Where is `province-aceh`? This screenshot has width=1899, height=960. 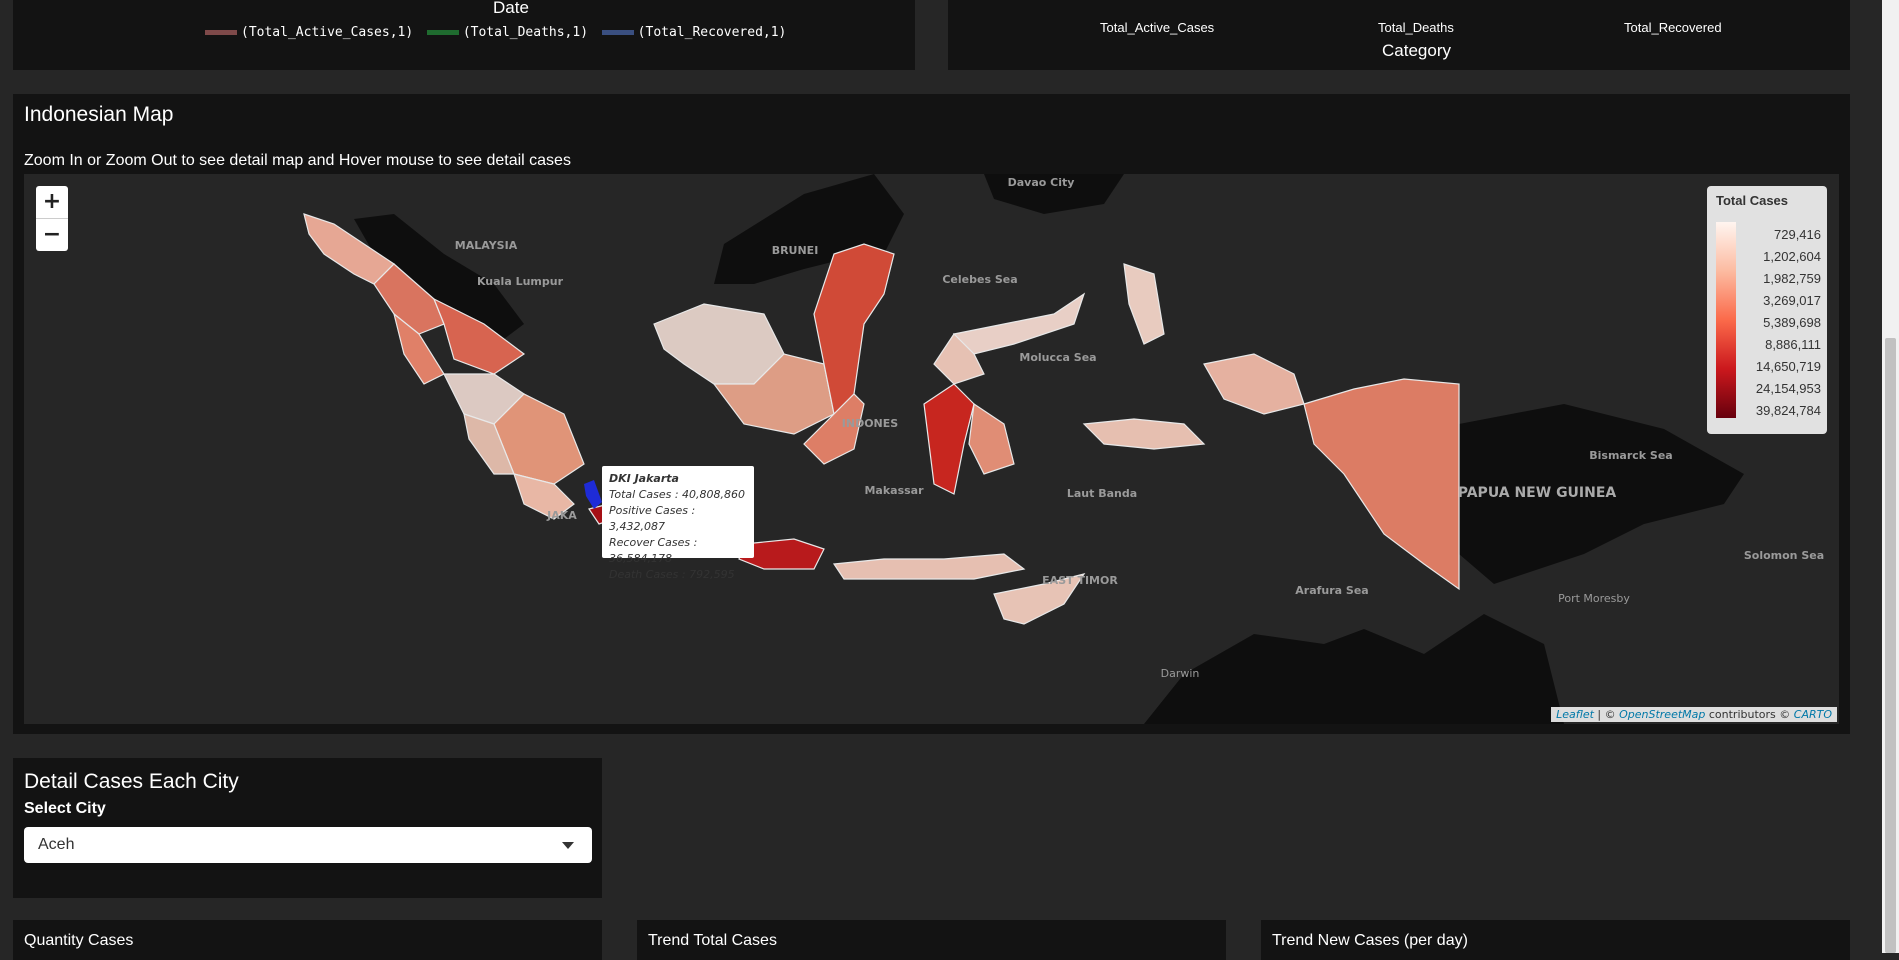
province-aceh is located at coordinates (349, 249).